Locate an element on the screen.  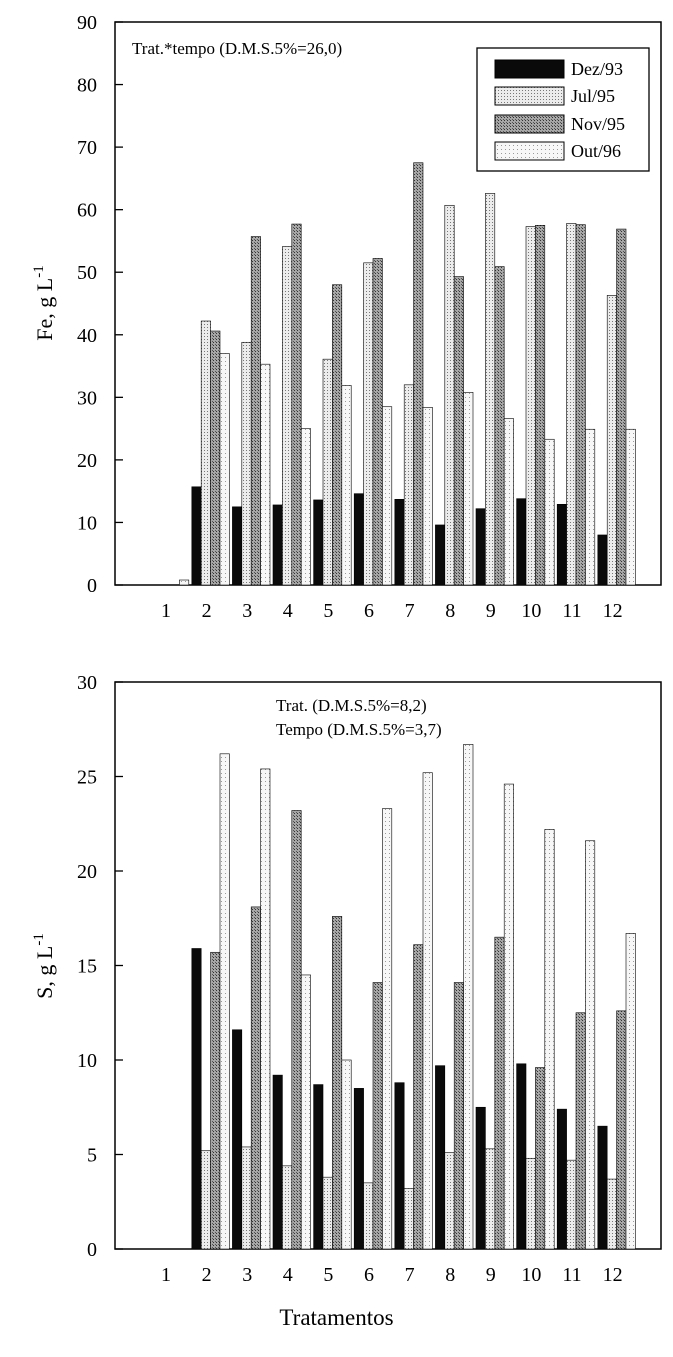
fe-annotation: Trat.*tempo (D.M.S.5%=26,0) is located at coordinates (237, 48).